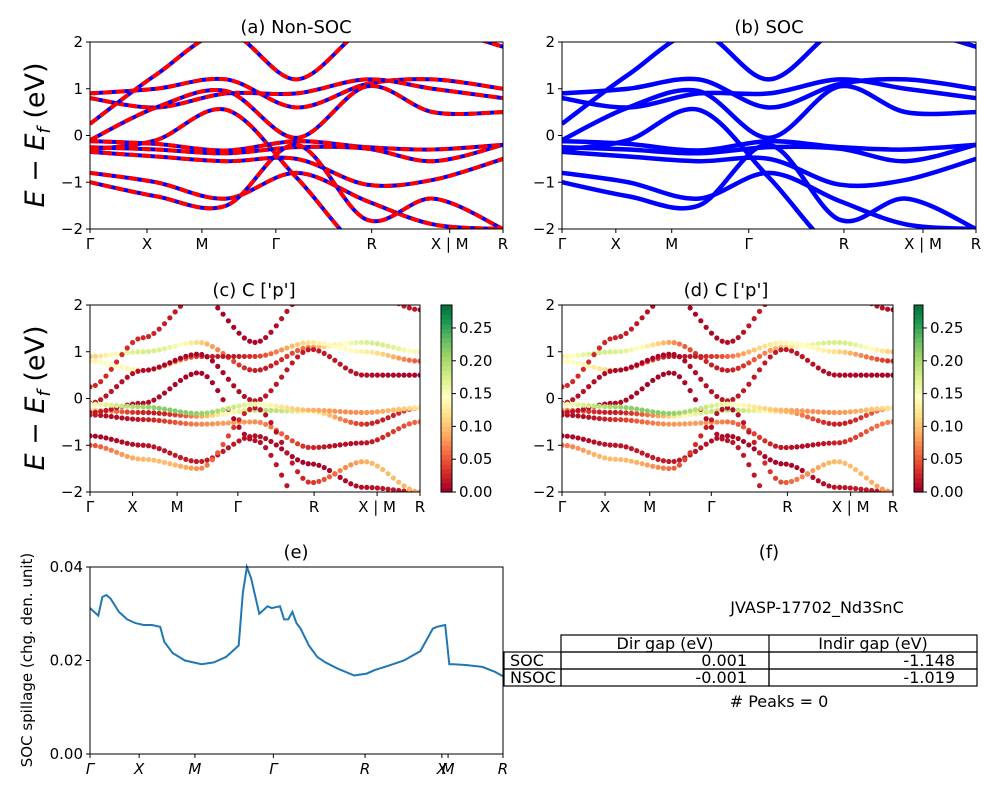  What do you see at coordinates (66, 661) in the screenshot?
I see `y-tick-label: 0.02` at bounding box center [66, 661].